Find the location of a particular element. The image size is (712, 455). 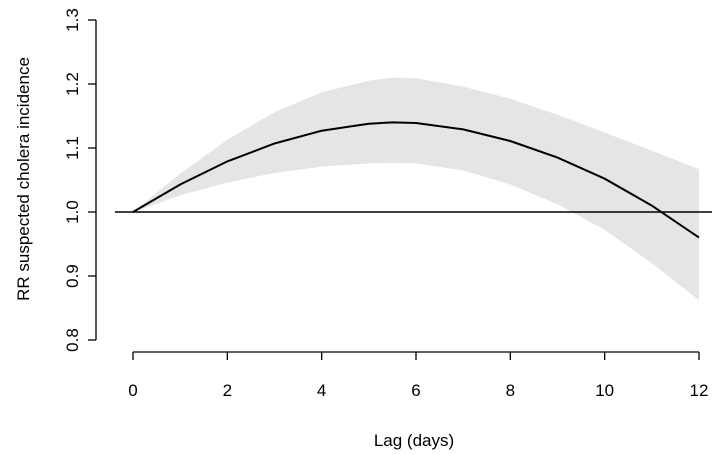

y-tick-label: 1.1 is located at coordinates (72, 148).